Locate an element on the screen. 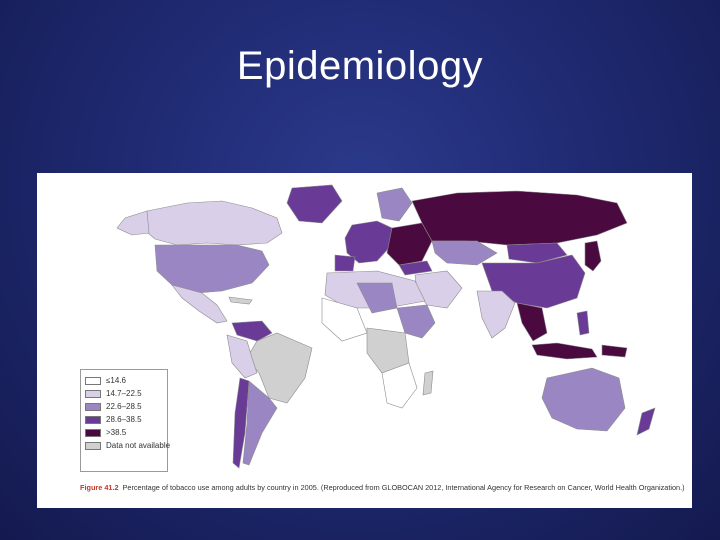 The height and width of the screenshot is (540, 720). region-venezuela is located at coordinates (252, 331).